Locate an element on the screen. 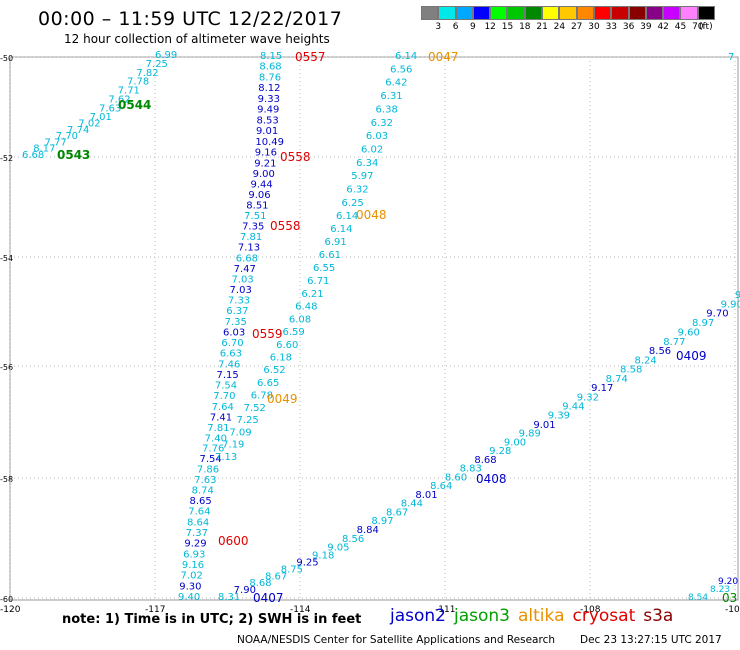 This screenshot has height=650, width=740. map-title: 00:00 – 11:59 UTC 12/22/2017 is located at coordinates (190, 19).